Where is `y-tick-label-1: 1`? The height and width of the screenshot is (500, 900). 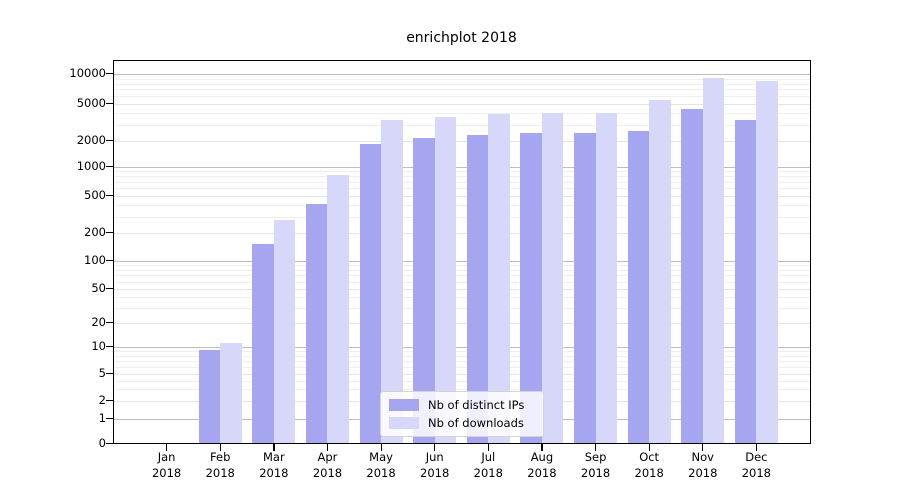 y-tick-label-1: 1 is located at coordinates (102, 418).